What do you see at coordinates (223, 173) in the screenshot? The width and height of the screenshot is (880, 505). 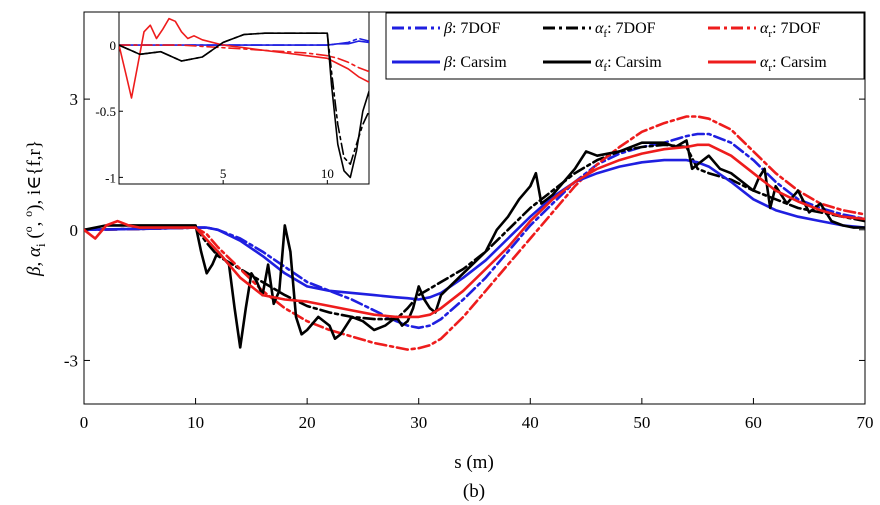 I see `inset-x-tick-label-5: 5` at bounding box center [223, 173].